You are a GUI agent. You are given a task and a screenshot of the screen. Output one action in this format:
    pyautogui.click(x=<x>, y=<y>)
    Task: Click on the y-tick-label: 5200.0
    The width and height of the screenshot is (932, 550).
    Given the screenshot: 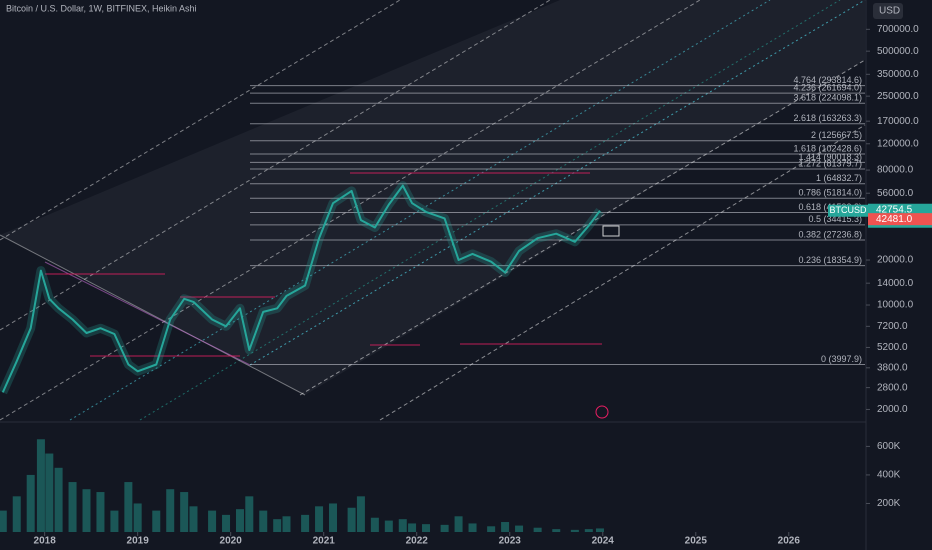 What is the action you would take?
    pyautogui.click(x=892, y=347)
    